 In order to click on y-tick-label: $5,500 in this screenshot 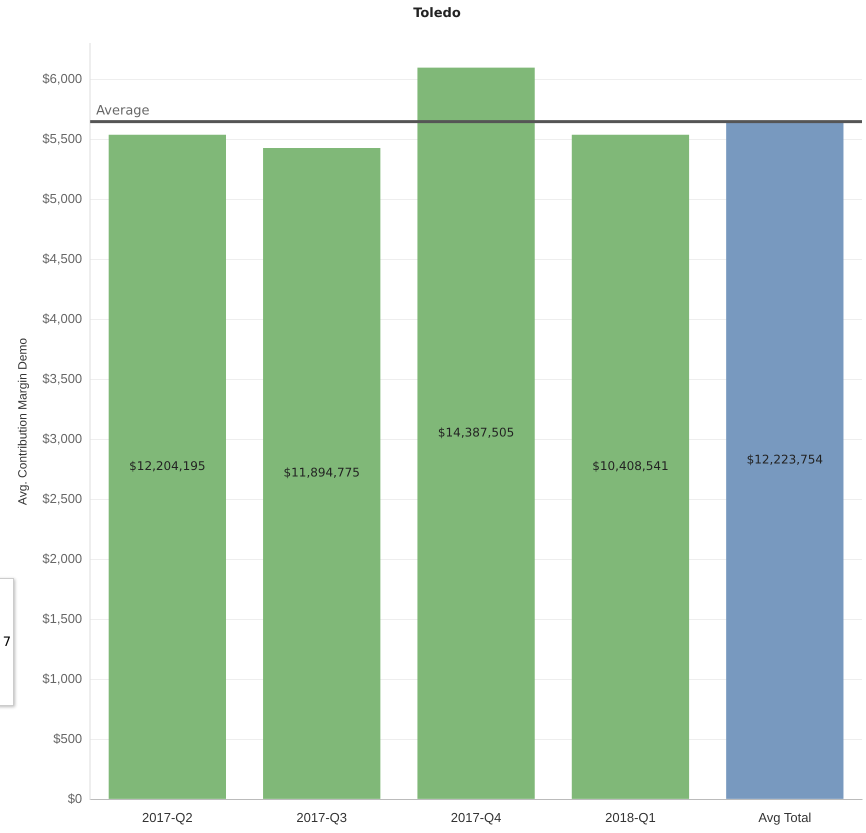, I will do `click(62, 138)`.